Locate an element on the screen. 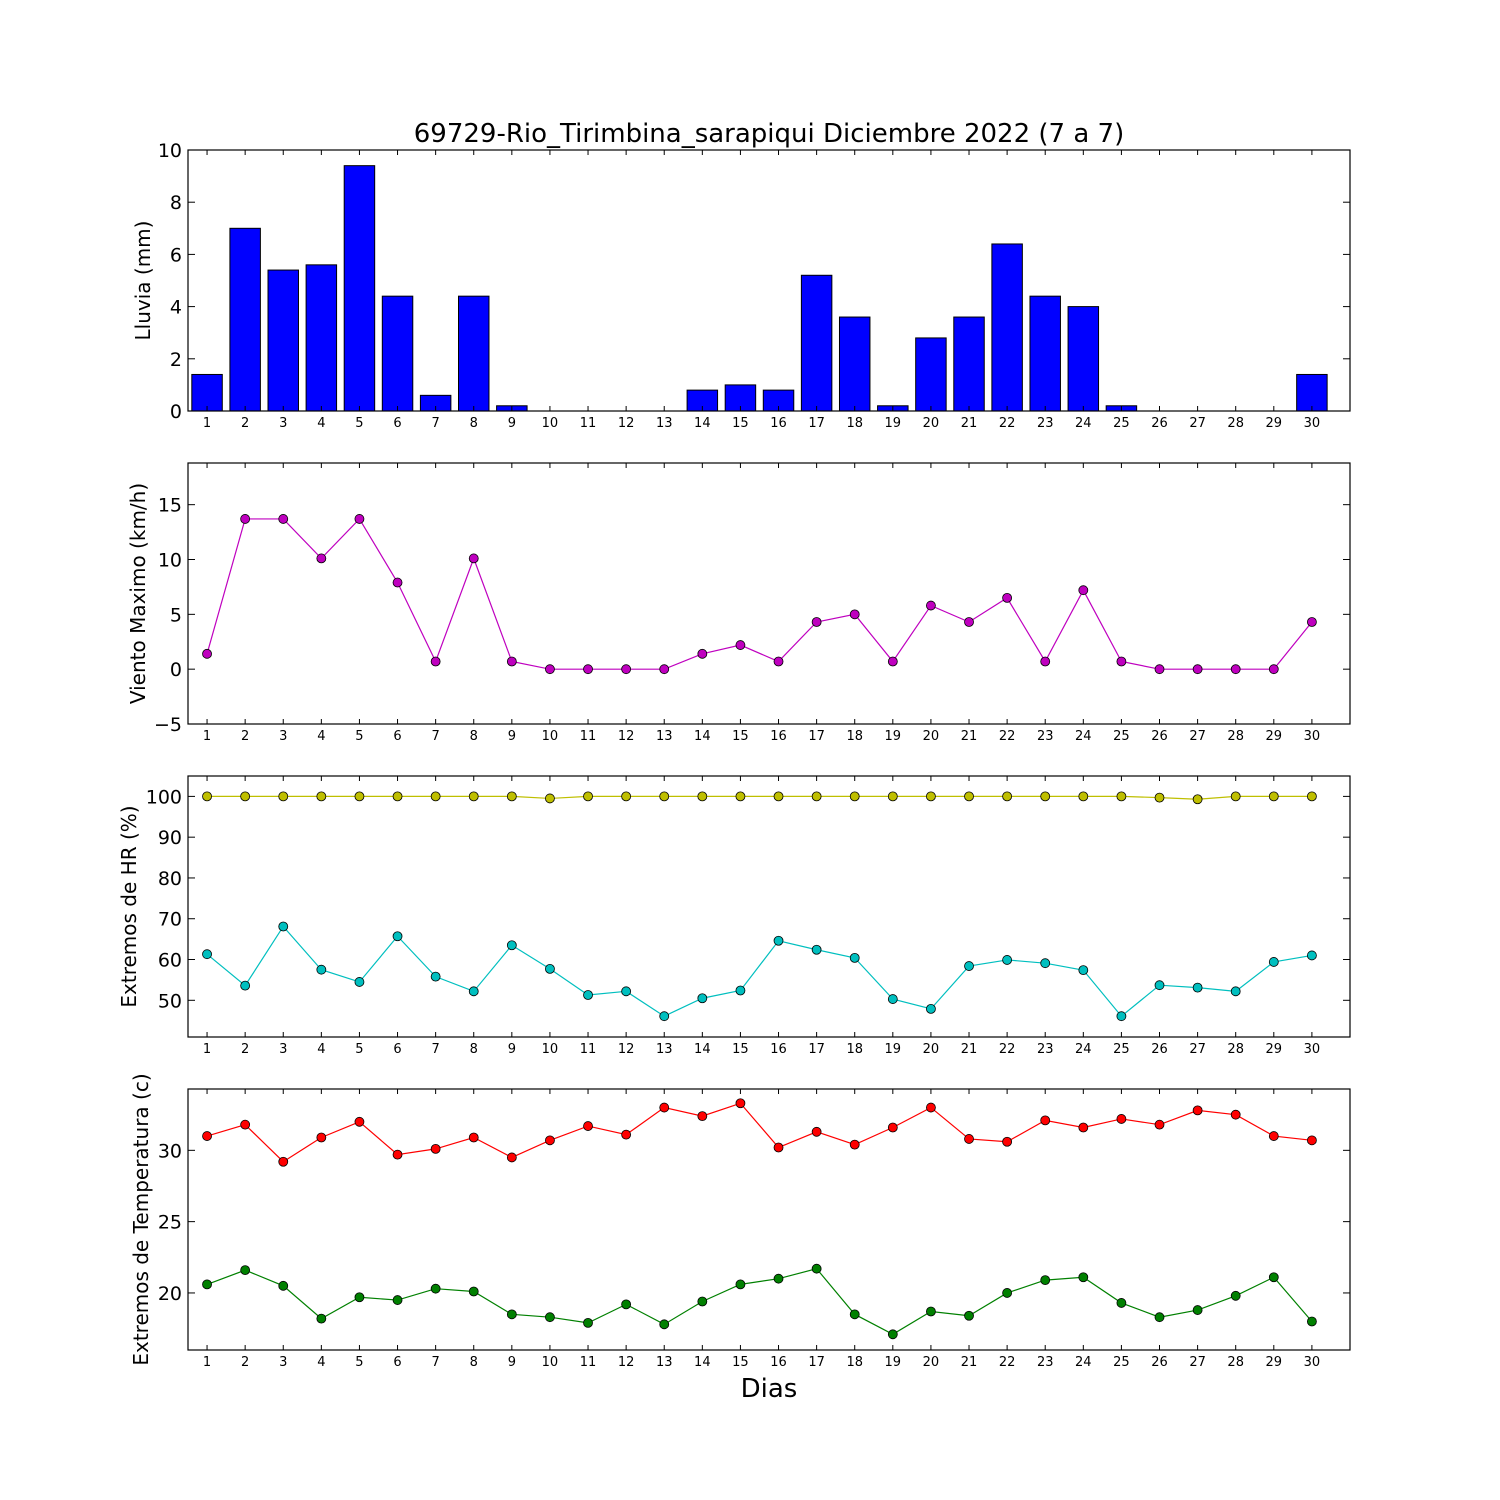 Image resolution: width=1500 pixels, height=1500 pixels. x-axis-label: Dias is located at coordinates (769, 1389).